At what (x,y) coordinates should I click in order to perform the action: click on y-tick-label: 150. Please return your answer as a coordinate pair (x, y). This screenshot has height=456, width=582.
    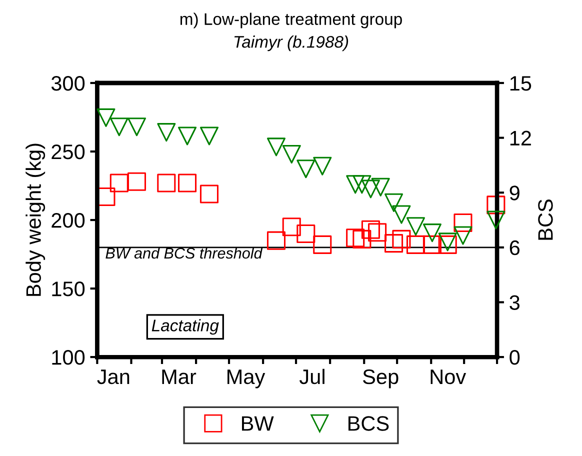
    Looking at the image, I should click on (68, 289).